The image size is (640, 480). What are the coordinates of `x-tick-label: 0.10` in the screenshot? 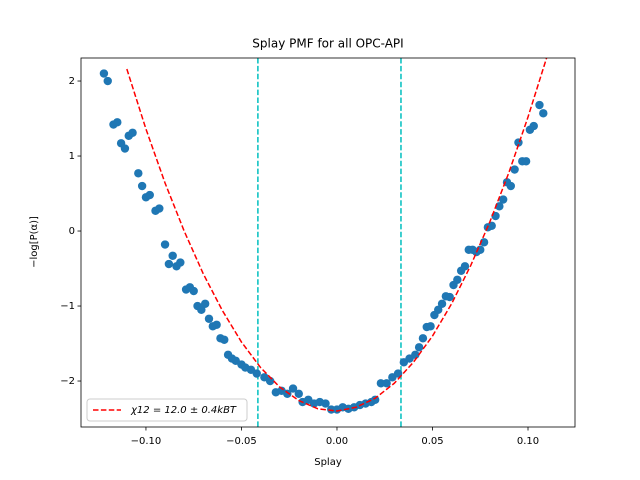 It's located at (528, 441).